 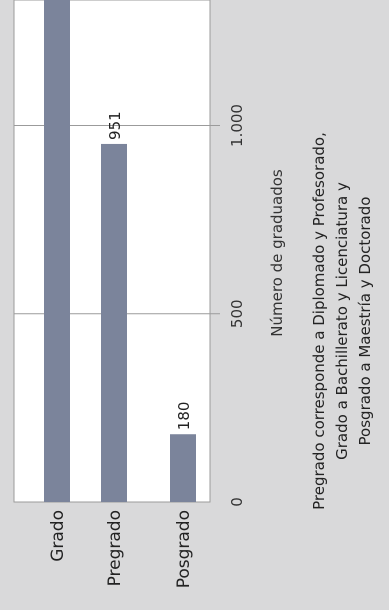 What do you see at coordinates (184, 549) in the screenshot?
I see `category-label-posgrado: Posgrado` at bounding box center [184, 549].